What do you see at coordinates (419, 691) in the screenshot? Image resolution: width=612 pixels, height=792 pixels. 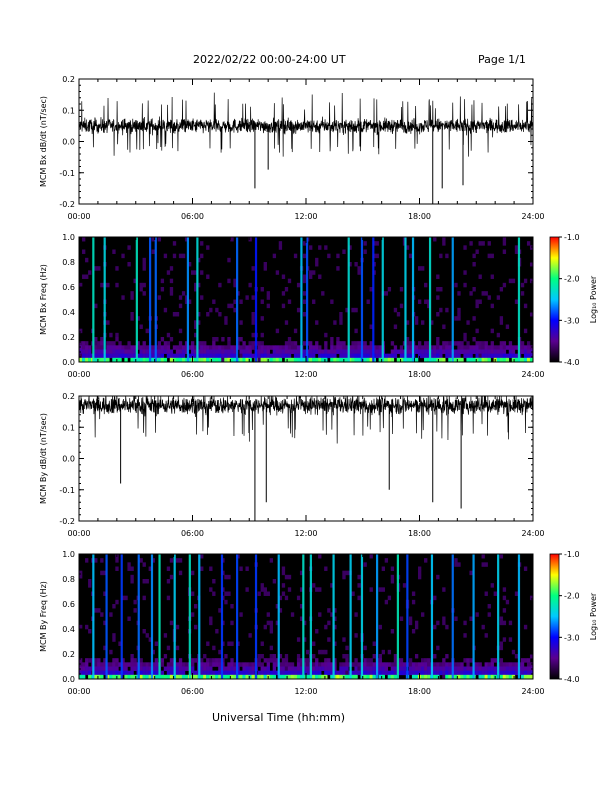 I see `x-tick-label: 18:00` at bounding box center [419, 691].